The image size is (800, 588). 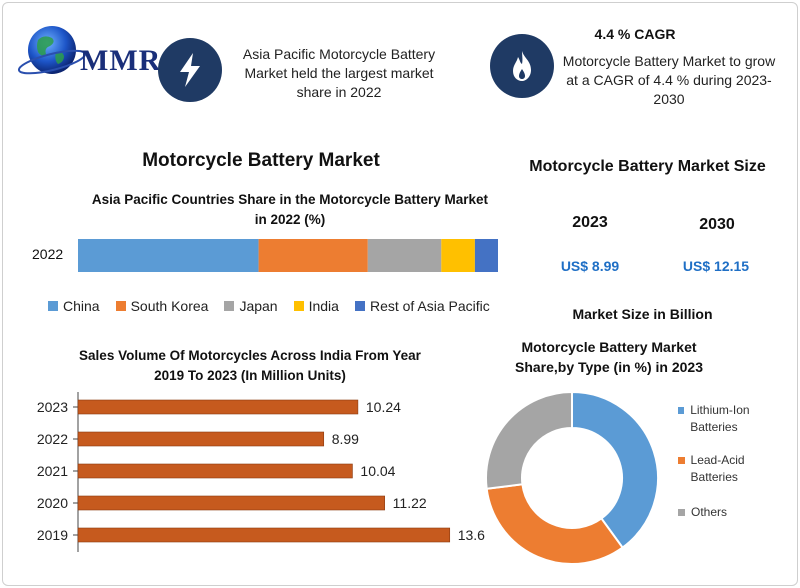 What do you see at coordinates (52, 50) in the screenshot?
I see `globe-logo-icon` at bounding box center [52, 50].